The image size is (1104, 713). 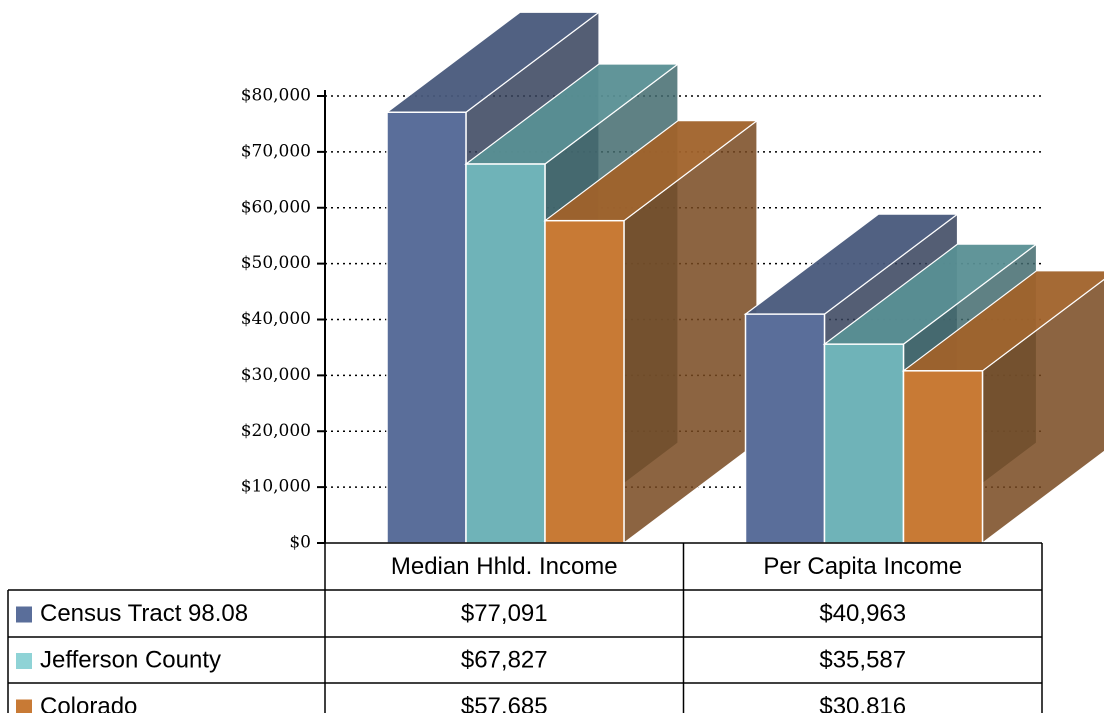 What do you see at coordinates (504, 613) in the screenshot?
I see `table-value: $77,091` at bounding box center [504, 613].